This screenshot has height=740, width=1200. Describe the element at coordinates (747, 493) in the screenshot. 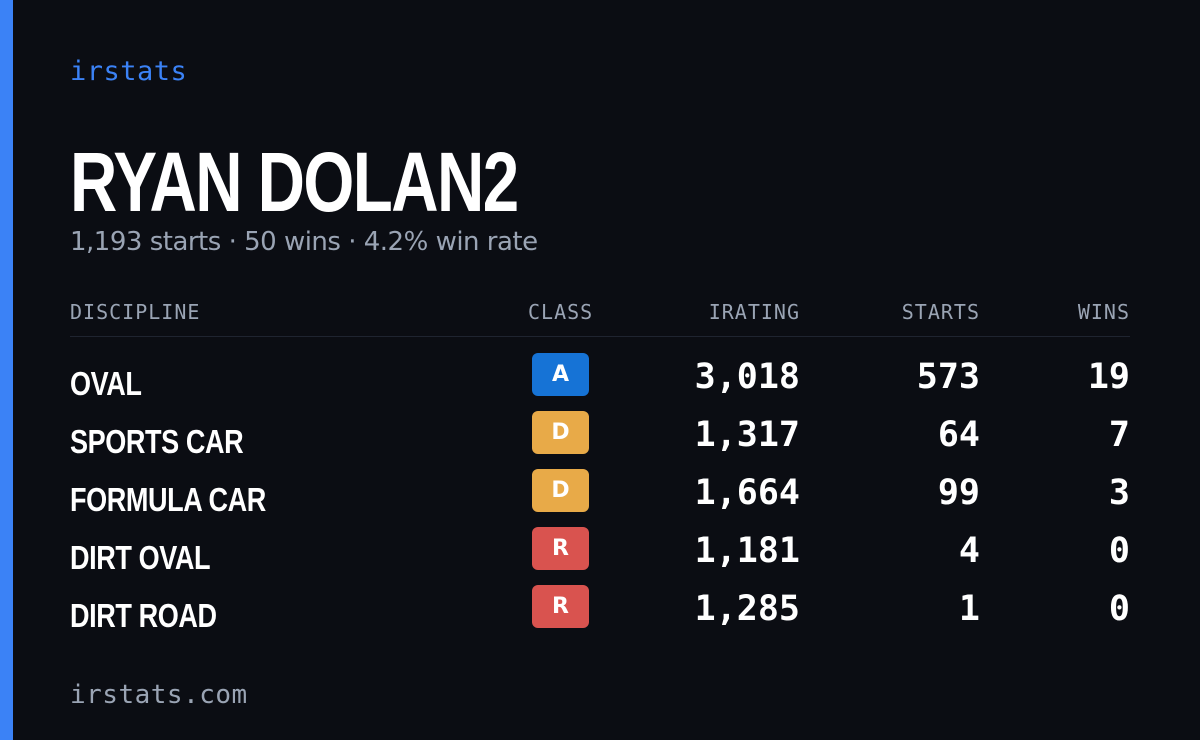

I see `irating-value: 1,664` at that location.